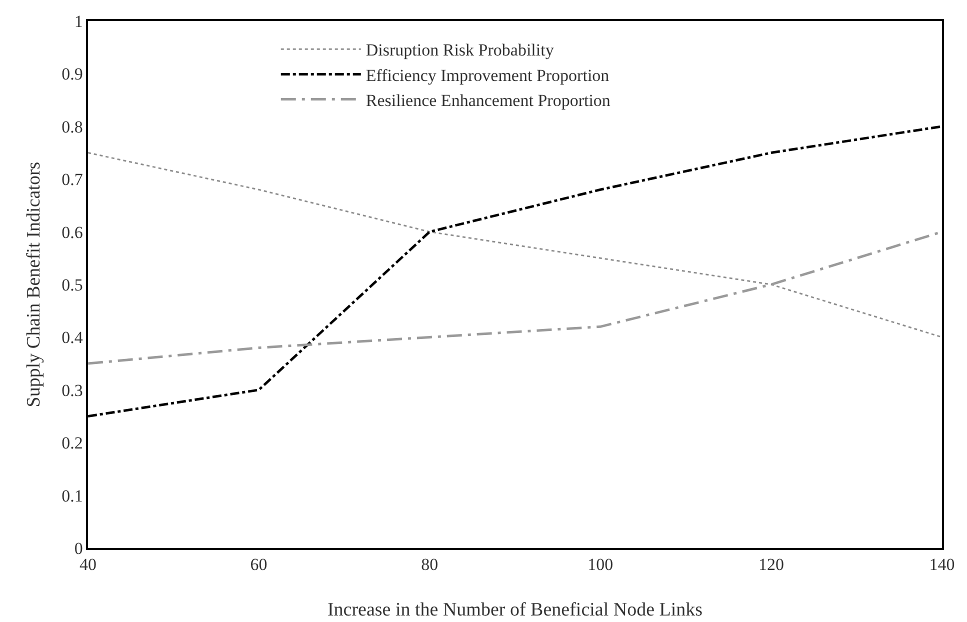 Image resolution: width=967 pixels, height=622 pixels. What do you see at coordinates (73, 180) in the screenshot?
I see `y-tick-label: 0.7` at bounding box center [73, 180].